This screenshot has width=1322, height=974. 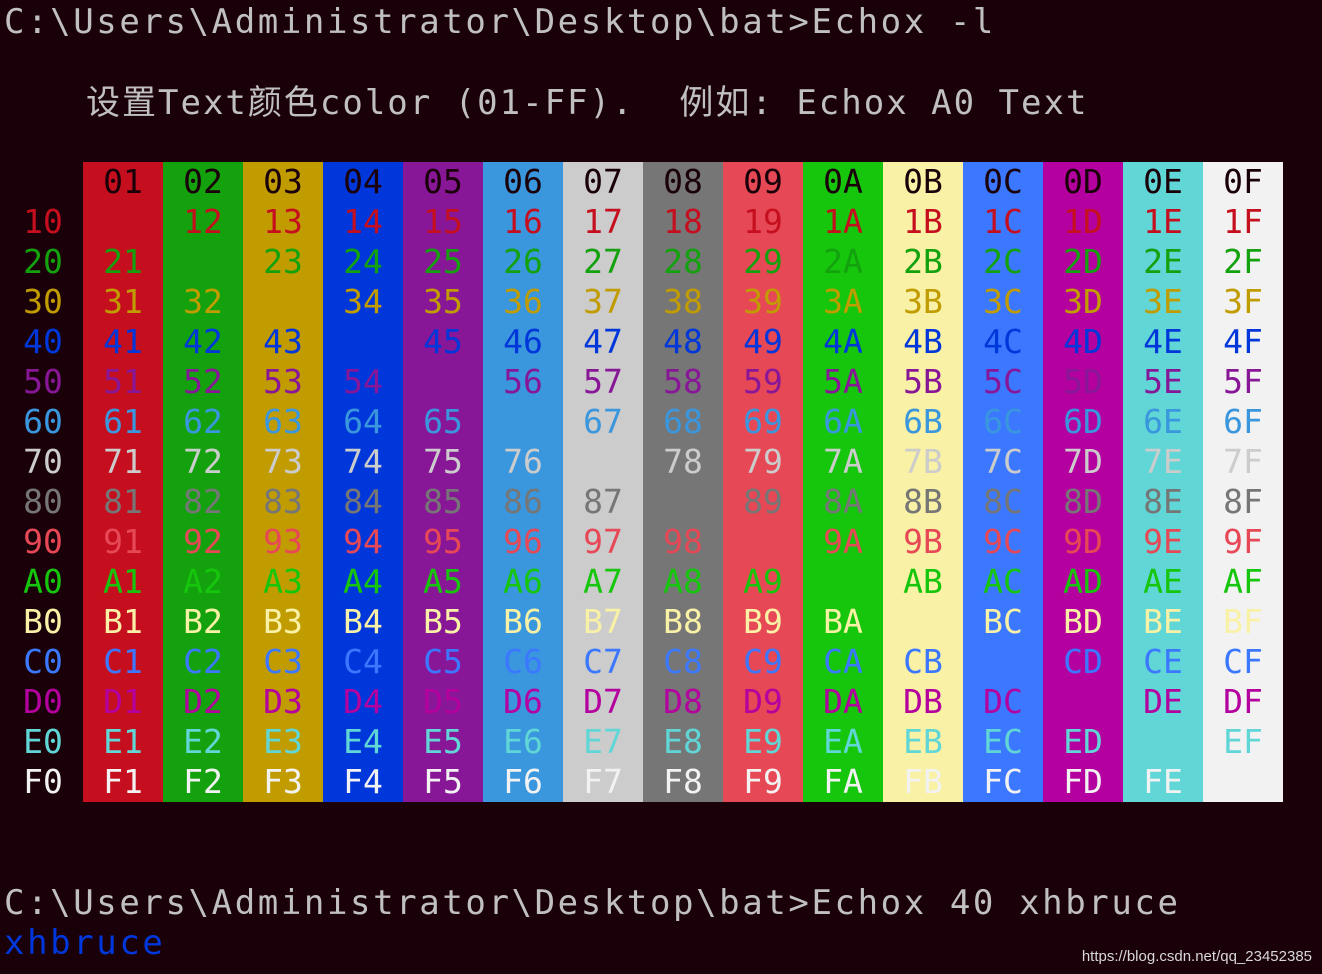 I want to click on color-cell: A3, so click(x=283, y=582).